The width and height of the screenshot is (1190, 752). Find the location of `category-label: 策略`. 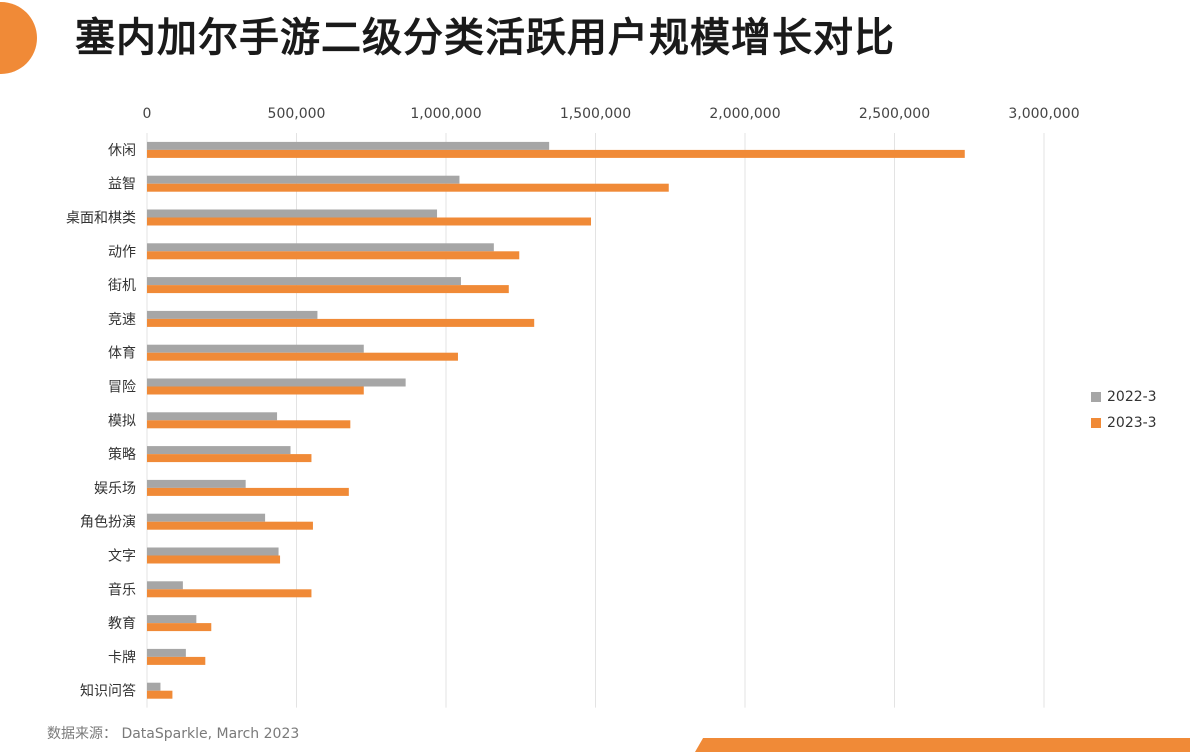

category-label: 策略 is located at coordinates (122, 454).